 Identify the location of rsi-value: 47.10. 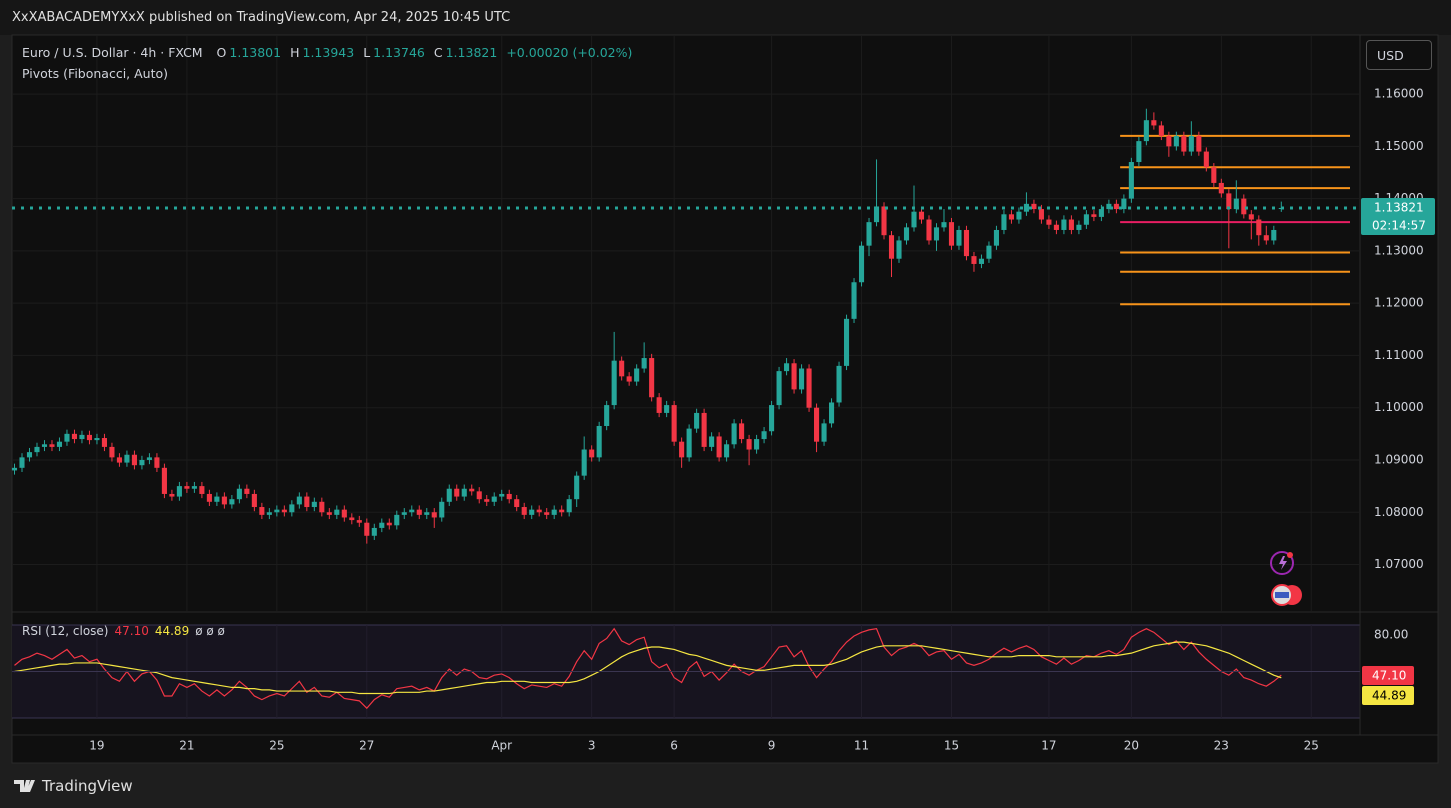
(131, 631).